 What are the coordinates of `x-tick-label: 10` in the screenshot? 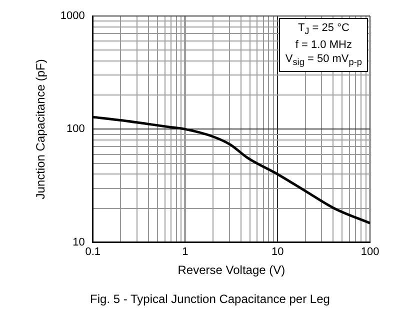 It's located at (278, 252).